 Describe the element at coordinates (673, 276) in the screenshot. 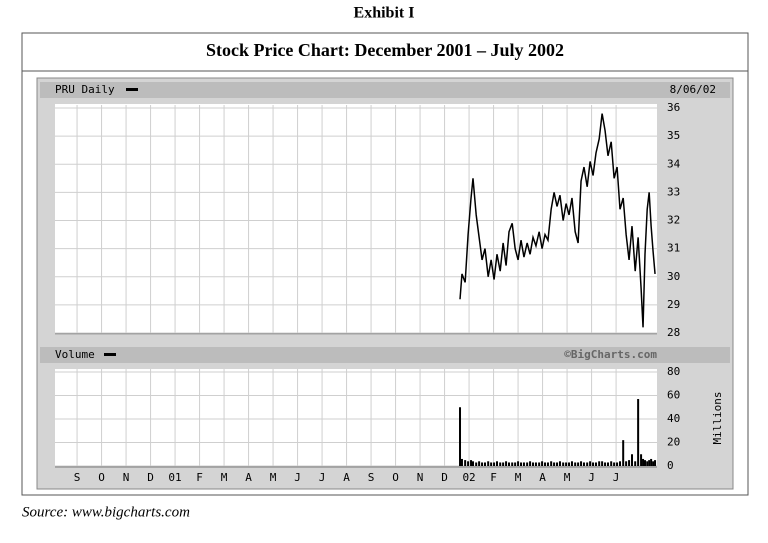

I see `y-tick-label: 30` at that location.